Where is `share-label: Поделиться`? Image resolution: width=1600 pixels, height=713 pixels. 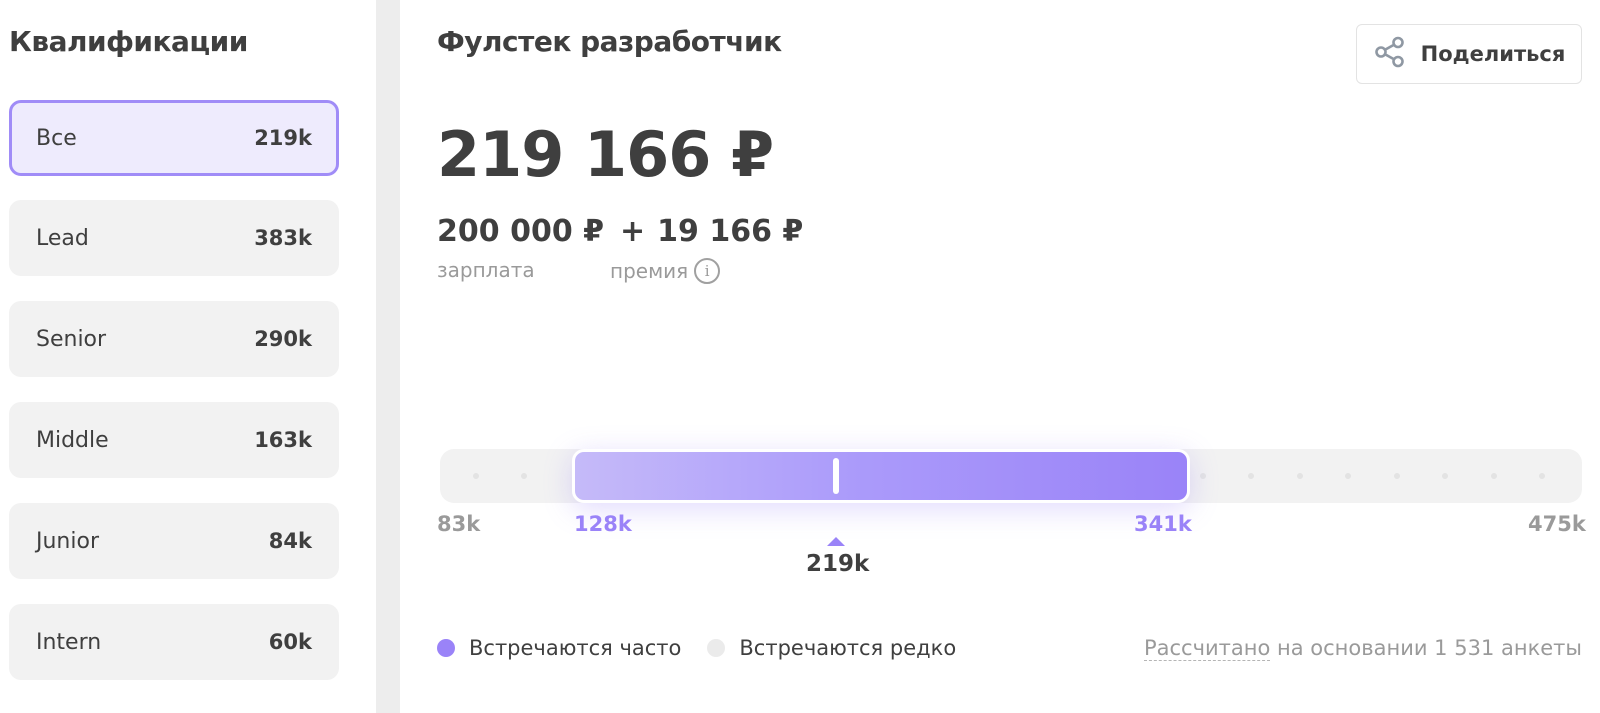 share-label: Поделиться is located at coordinates (1493, 54).